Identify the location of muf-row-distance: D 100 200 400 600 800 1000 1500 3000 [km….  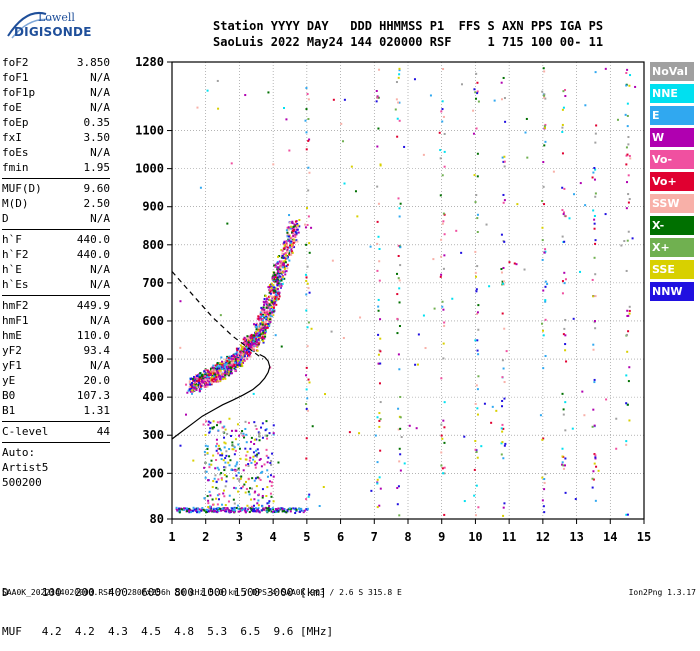
(164, 592).